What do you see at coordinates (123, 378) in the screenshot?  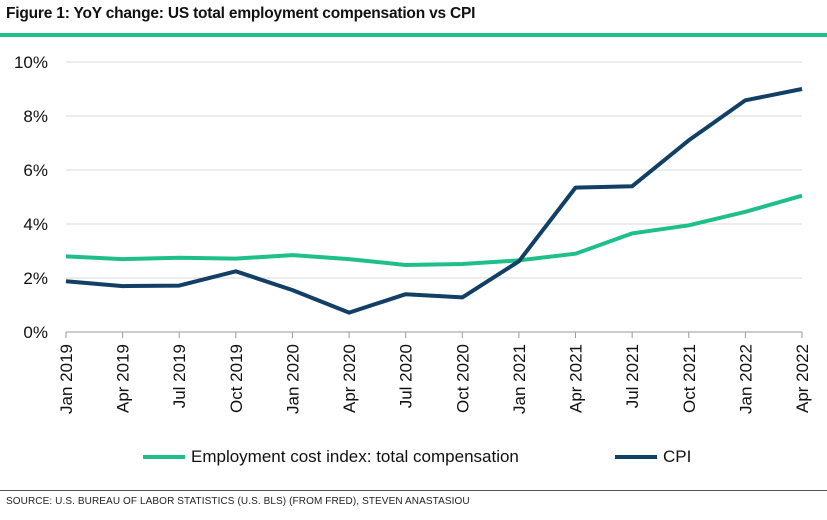 I see `x-tick-label: Apr 2019` at bounding box center [123, 378].